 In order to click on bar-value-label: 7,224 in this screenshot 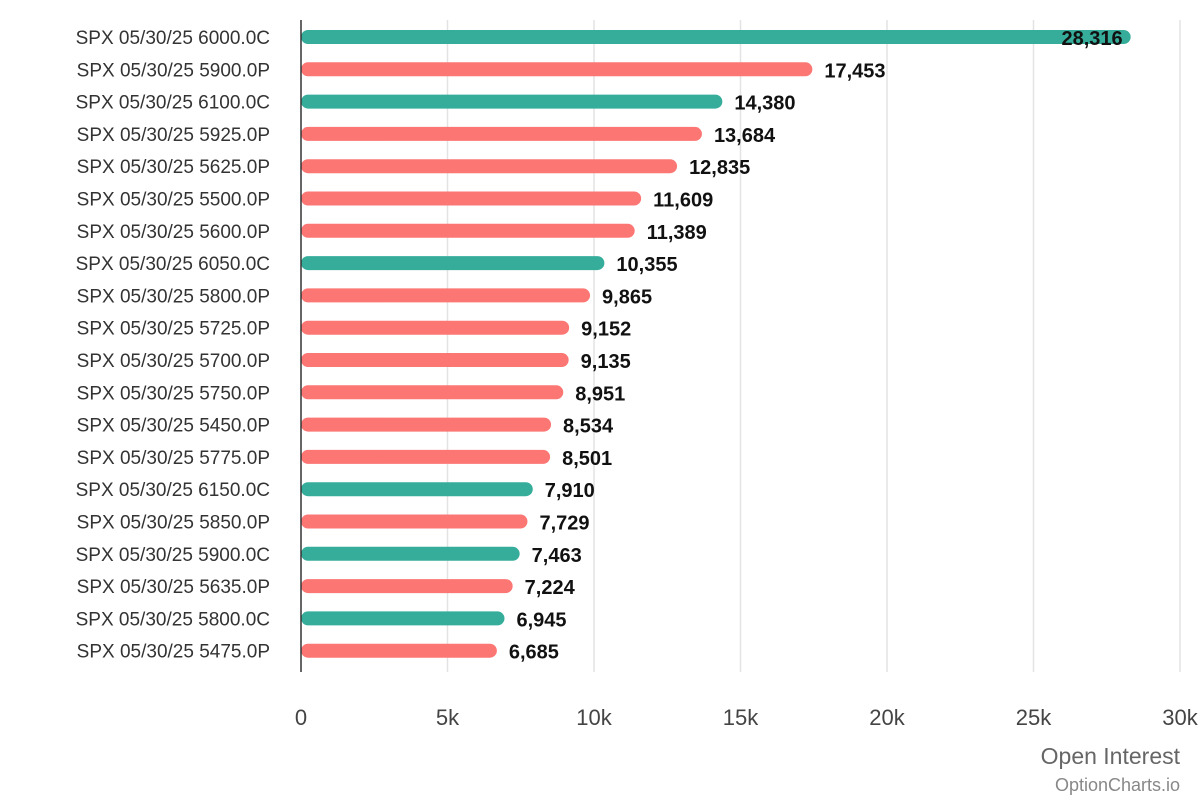, I will do `click(550, 588)`.